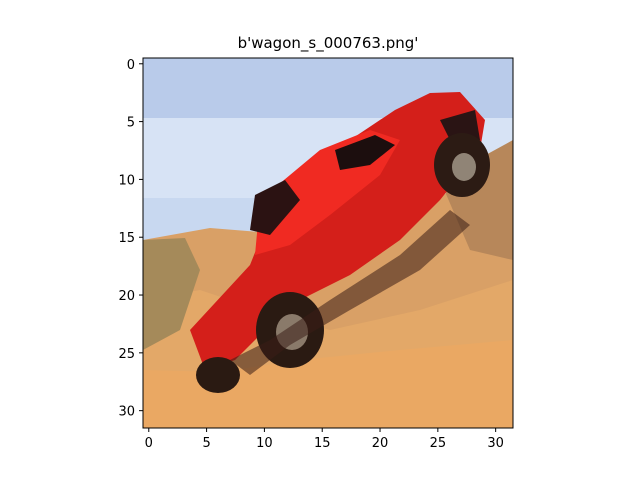 This screenshot has width=640, height=480. Describe the element at coordinates (126, 238) in the screenshot. I see `y-tick-label: 15` at that location.